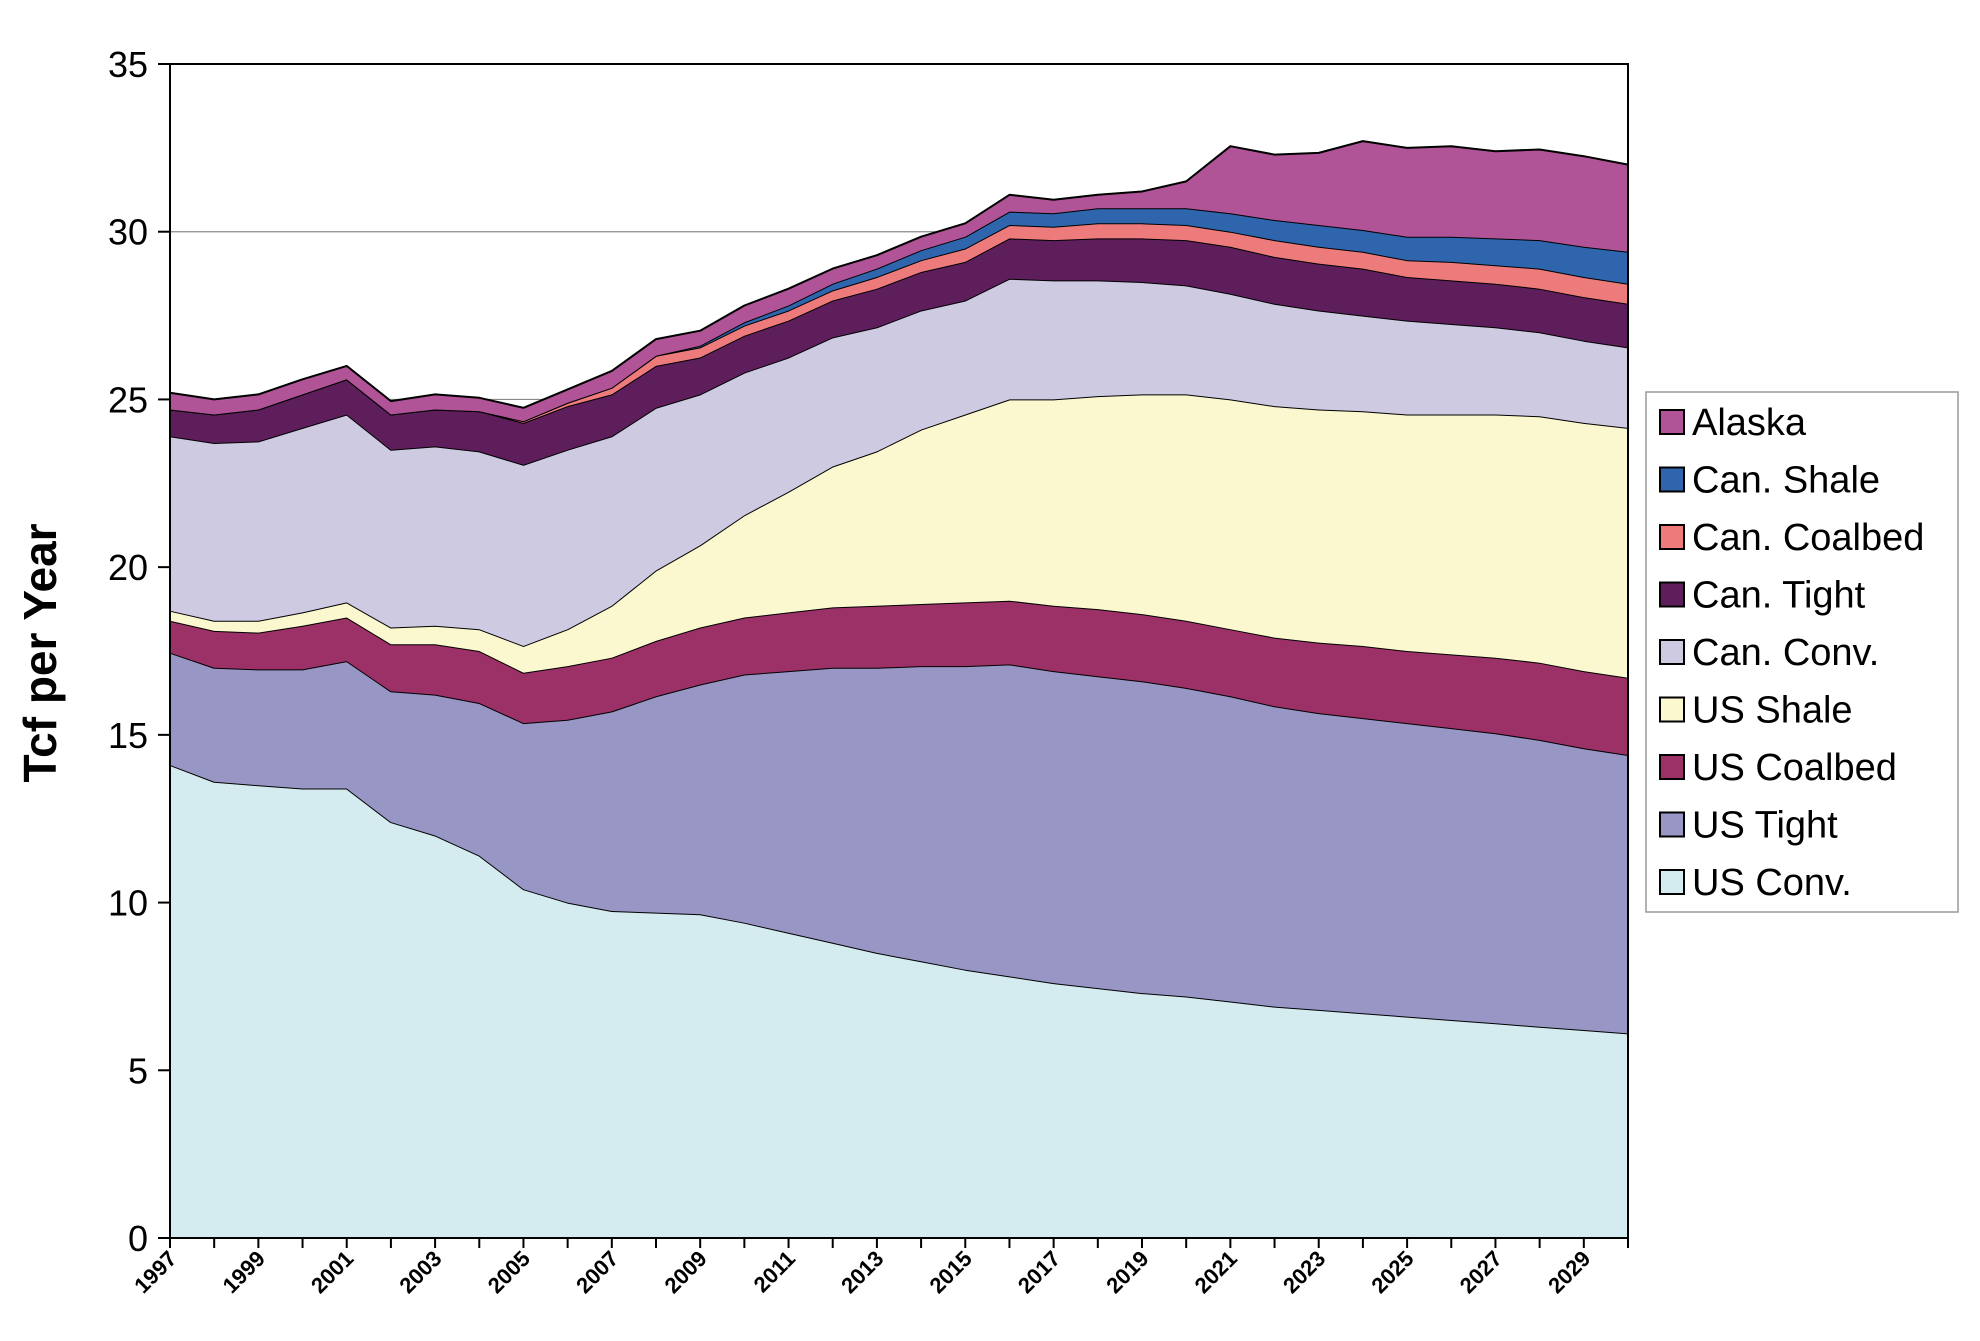 The width and height of the screenshot is (1980, 1341). What do you see at coordinates (1786, 481) in the screenshot?
I see `legend-label-can-shale: Can. Shale` at bounding box center [1786, 481].